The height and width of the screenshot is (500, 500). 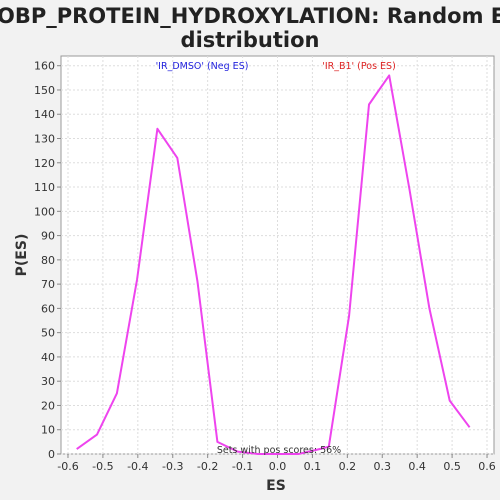 I want to click on x-tick-label: 0.3, so click(x=383, y=466).